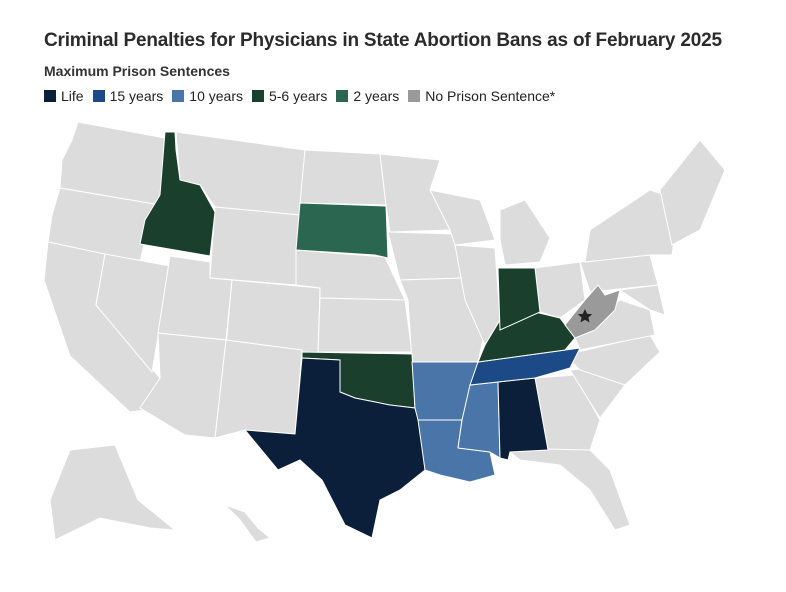  I want to click on state-indiana, so click(519, 299).